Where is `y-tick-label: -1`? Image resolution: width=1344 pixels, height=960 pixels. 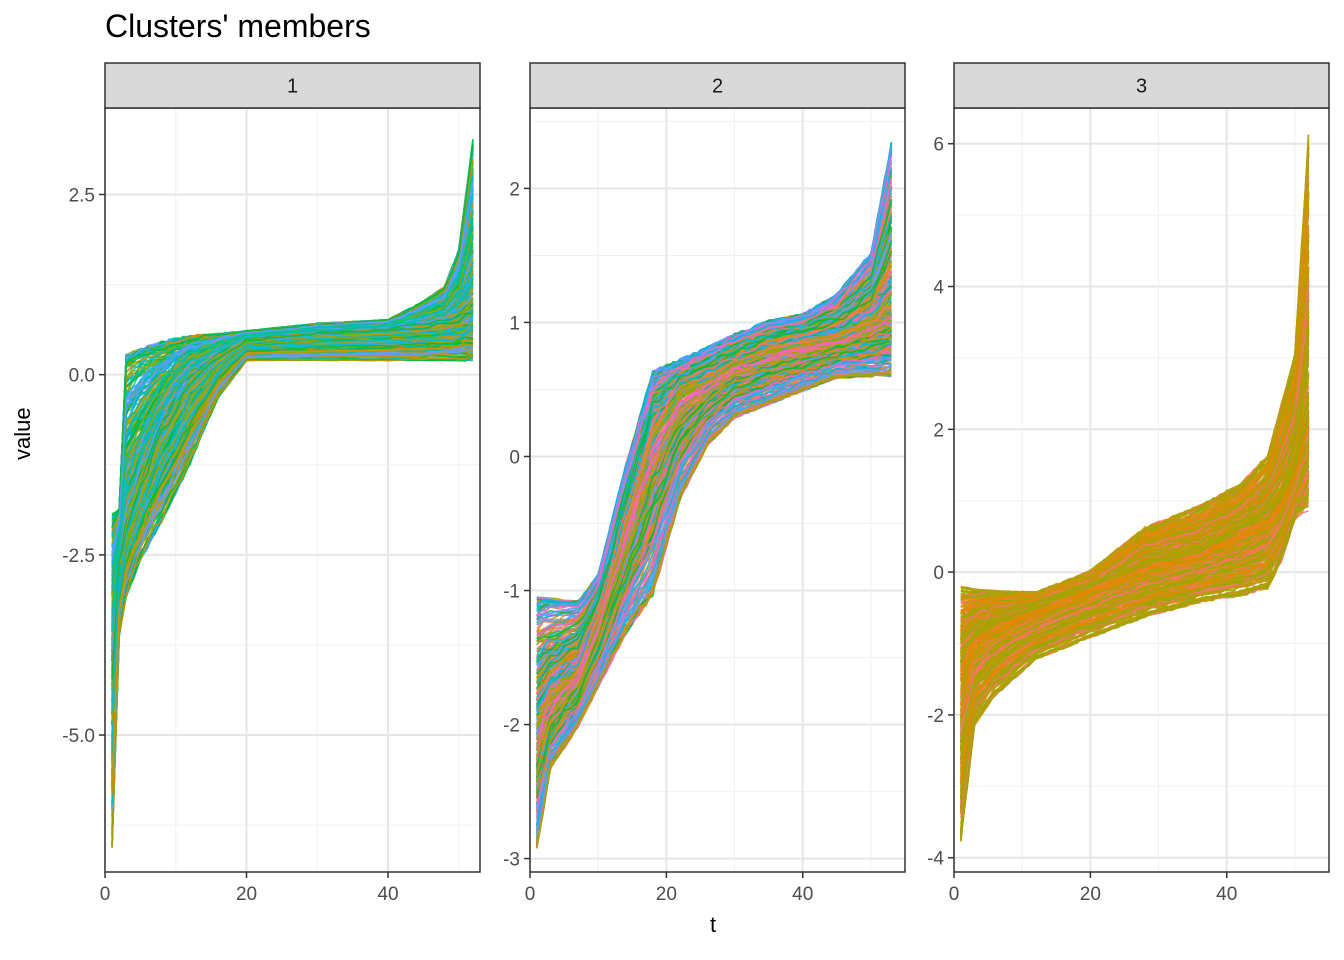 y-tick-label: -1 is located at coordinates (511, 592).